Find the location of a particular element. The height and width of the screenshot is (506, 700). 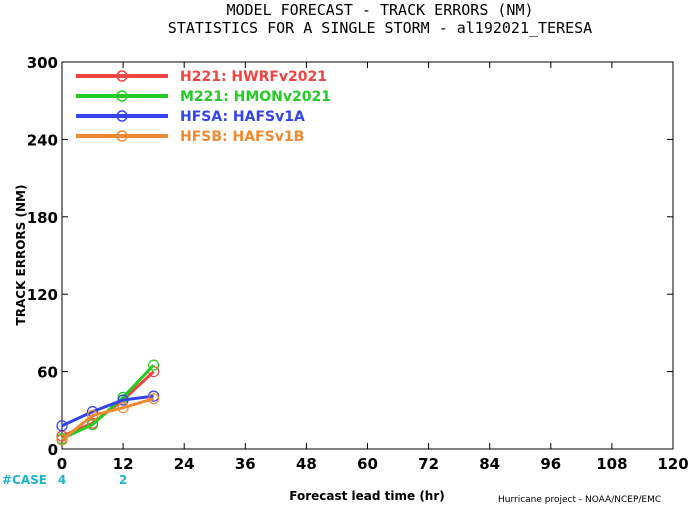

x-tick-label: 96 is located at coordinates (550, 464).